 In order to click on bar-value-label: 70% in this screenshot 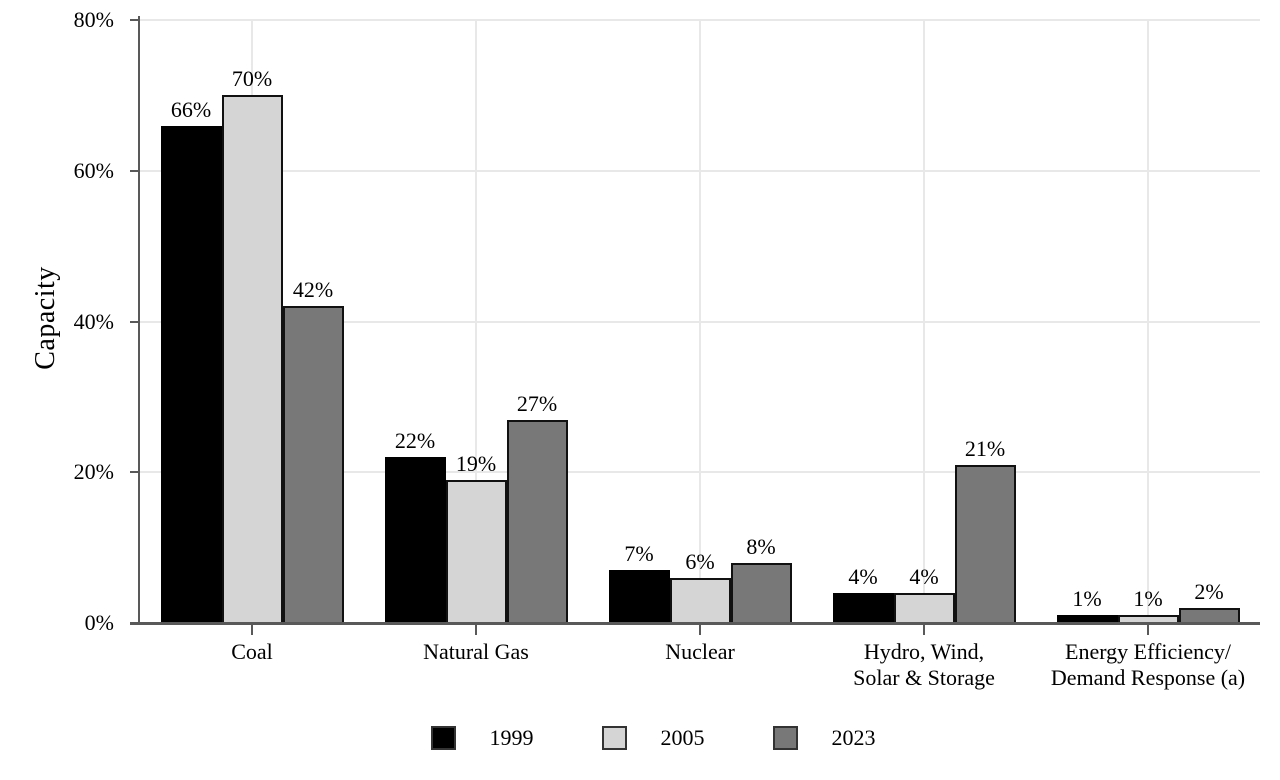, I will do `click(252, 79)`.